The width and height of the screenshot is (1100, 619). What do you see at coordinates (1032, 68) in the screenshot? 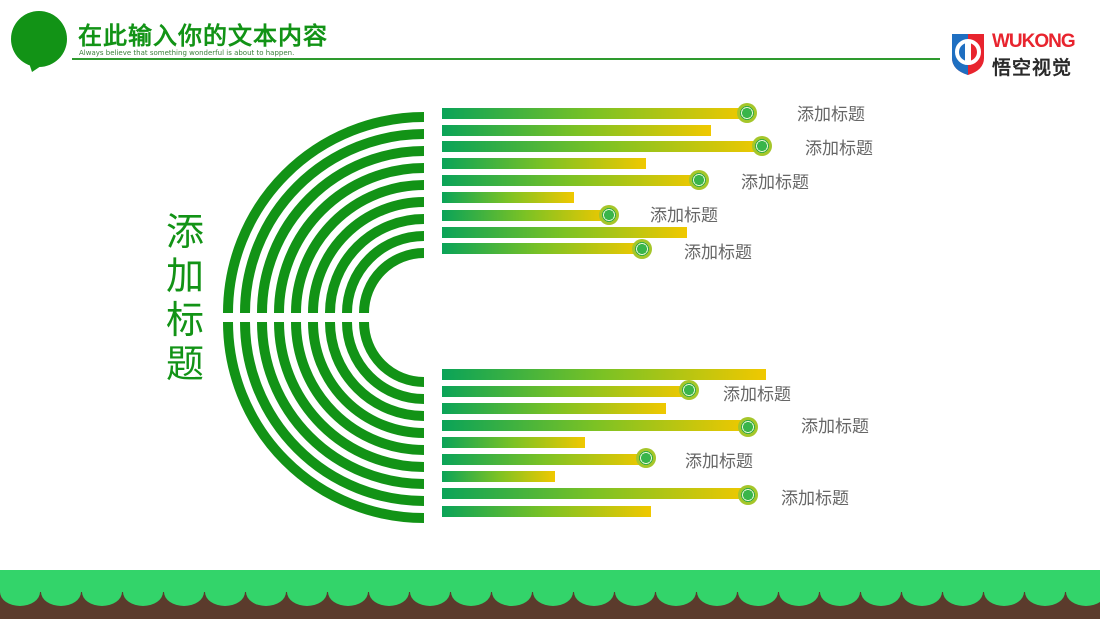
I see `logo-brand-chinese: 悟空视觉` at bounding box center [1032, 68].